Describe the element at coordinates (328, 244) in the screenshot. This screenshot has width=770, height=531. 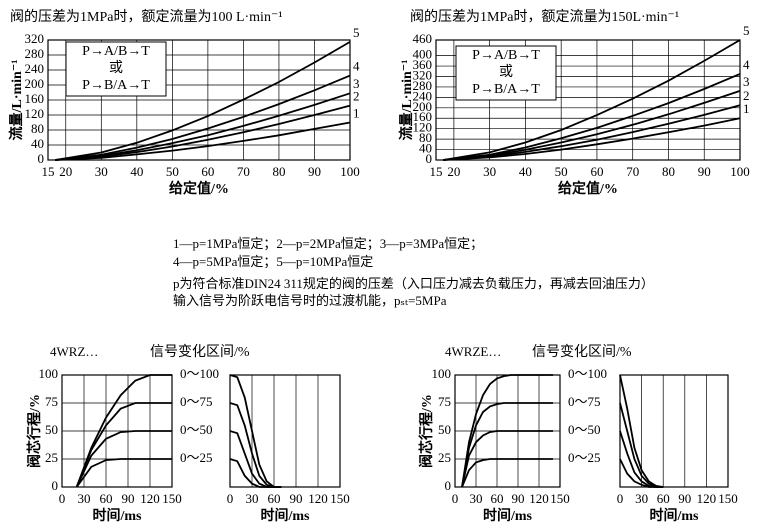
I see `note: 1—p=1MPa恒定；2—p=2MPa恒定；3—p=3MPa恒定；` at that location.